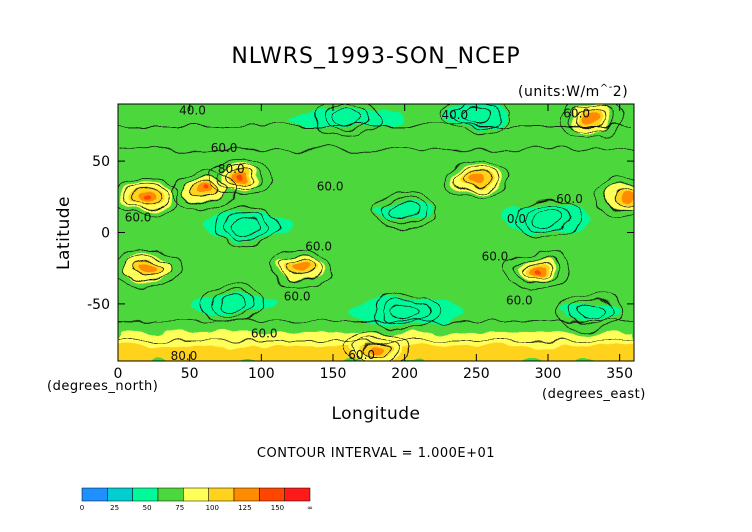 The width and height of the screenshot is (752, 532). I want to click on y-axis-label: Latitude, so click(64, 233).